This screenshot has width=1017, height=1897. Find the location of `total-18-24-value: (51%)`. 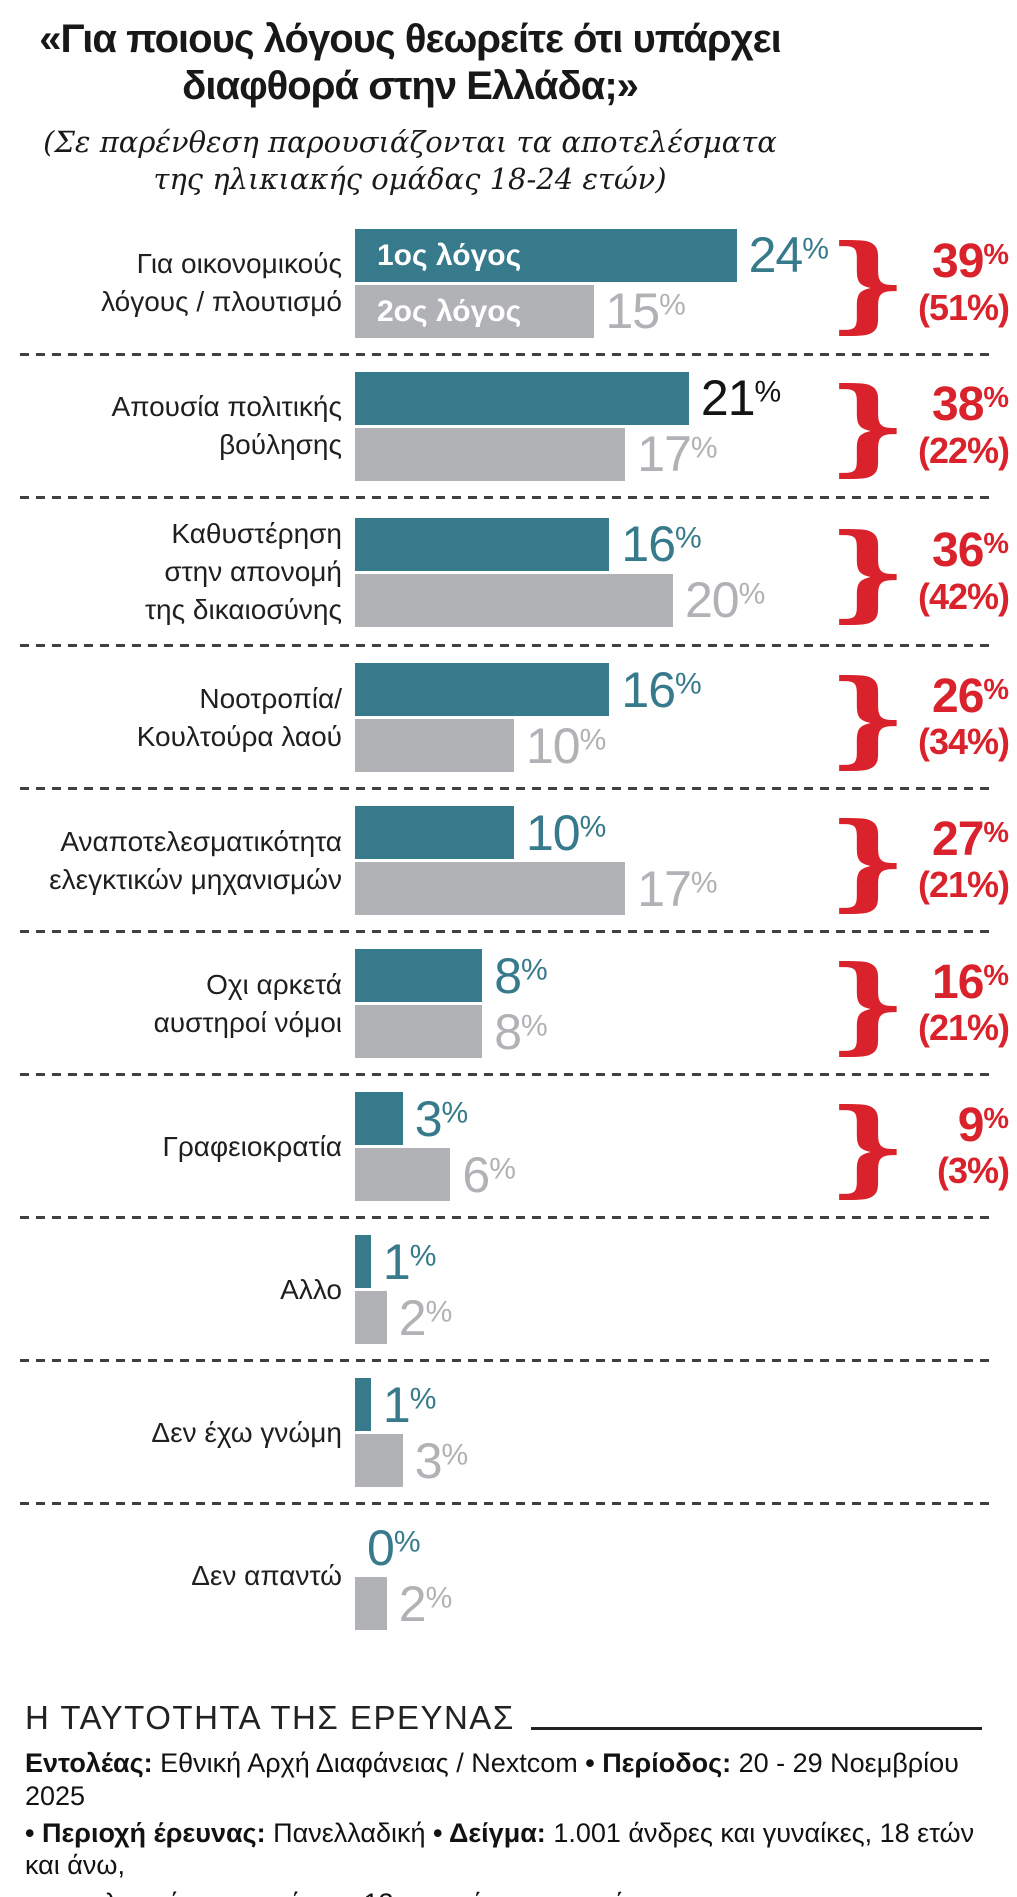

total-18-24-value: (51%) is located at coordinates (963, 308).